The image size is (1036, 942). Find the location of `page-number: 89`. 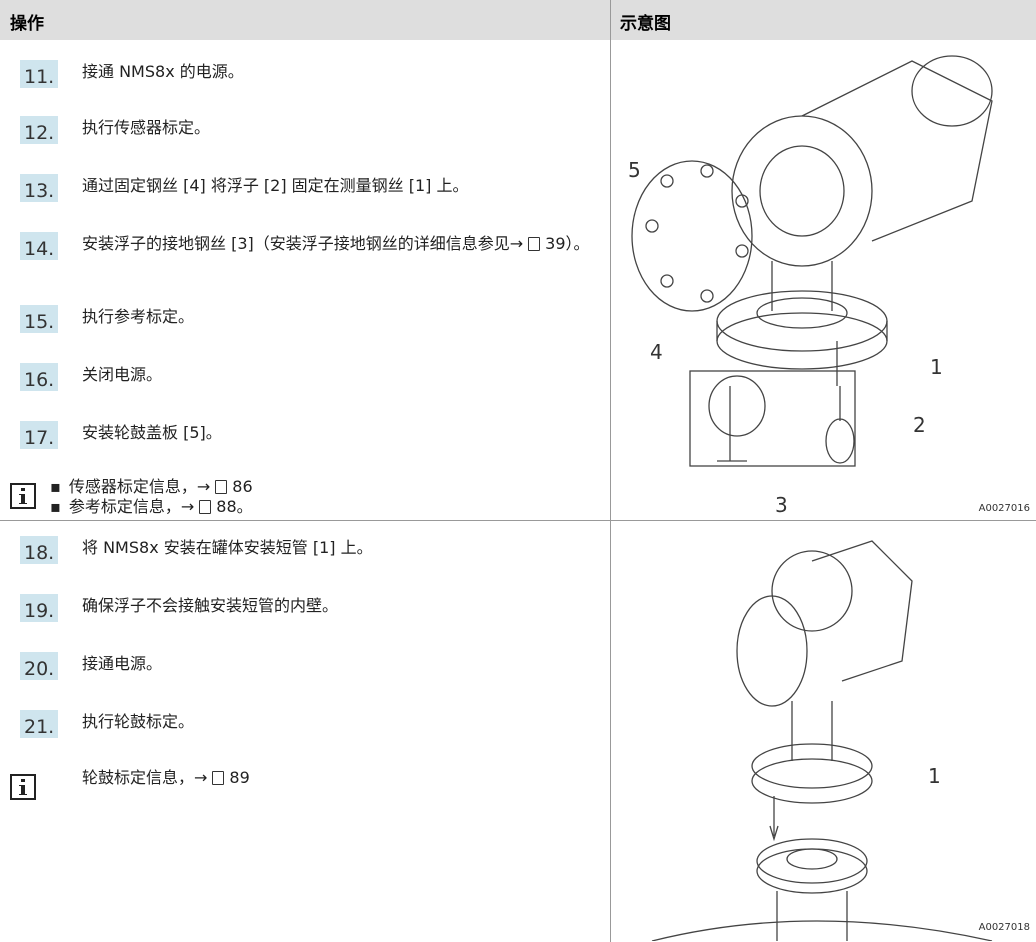

page-number: 89 is located at coordinates (239, 777).